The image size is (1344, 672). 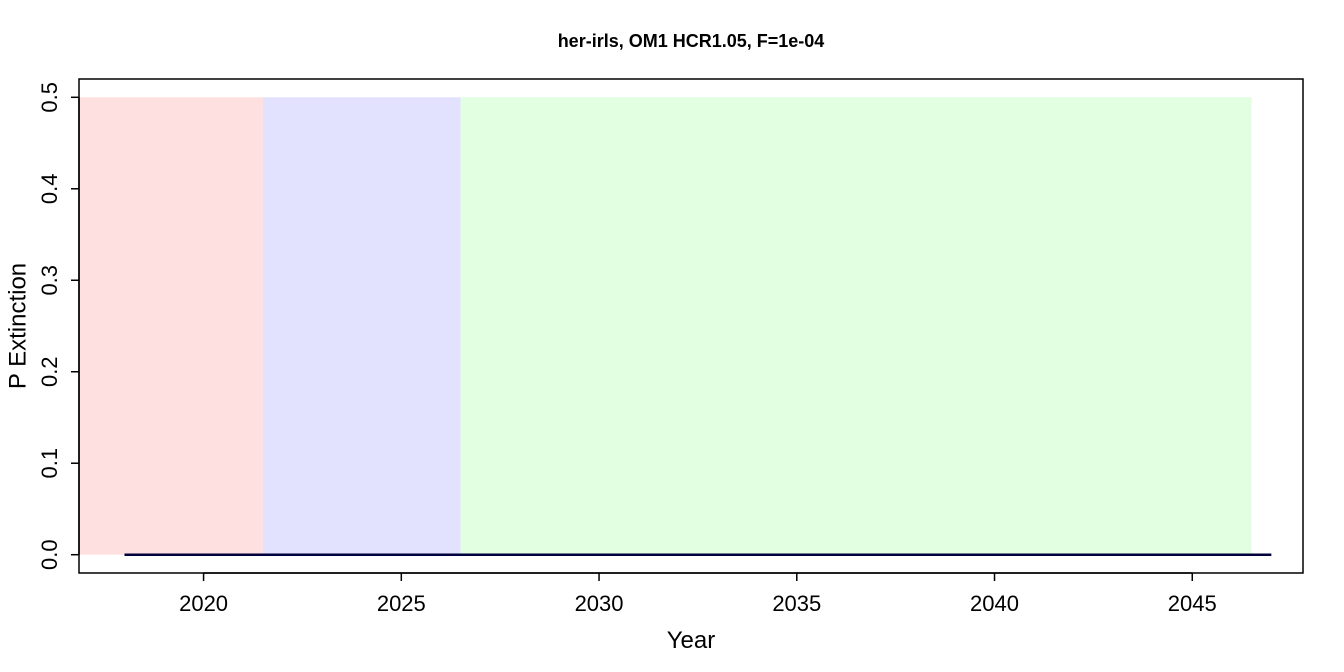 What do you see at coordinates (401, 603) in the screenshot?
I see `x-tick-label-2025: 2025` at bounding box center [401, 603].